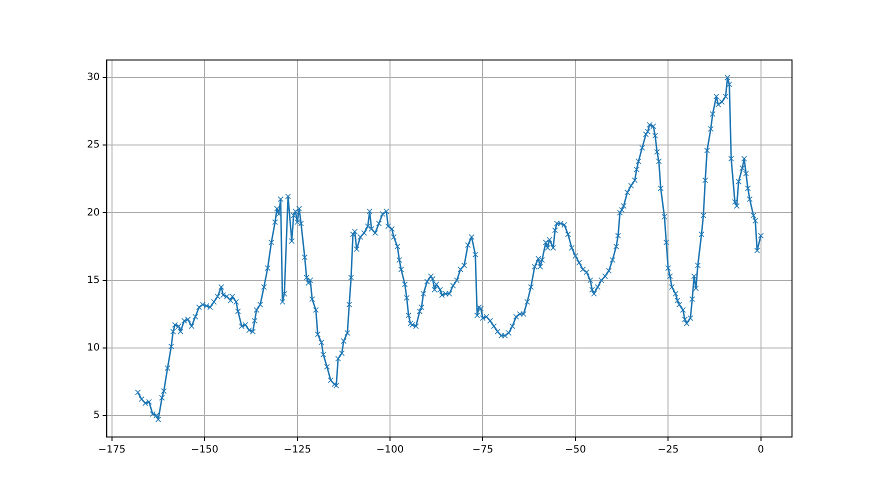 Image resolution: width=880 pixels, height=495 pixels. What do you see at coordinates (204, 450) in the screenshot?
I see `x-tick-label: −150` at bounding box center [204, 450].